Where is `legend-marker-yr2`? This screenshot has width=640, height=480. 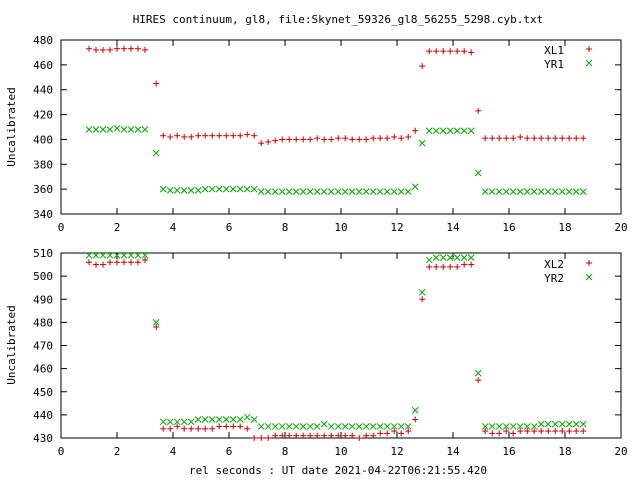 legend-marker-yr2 is located at coordinates (589, 277).